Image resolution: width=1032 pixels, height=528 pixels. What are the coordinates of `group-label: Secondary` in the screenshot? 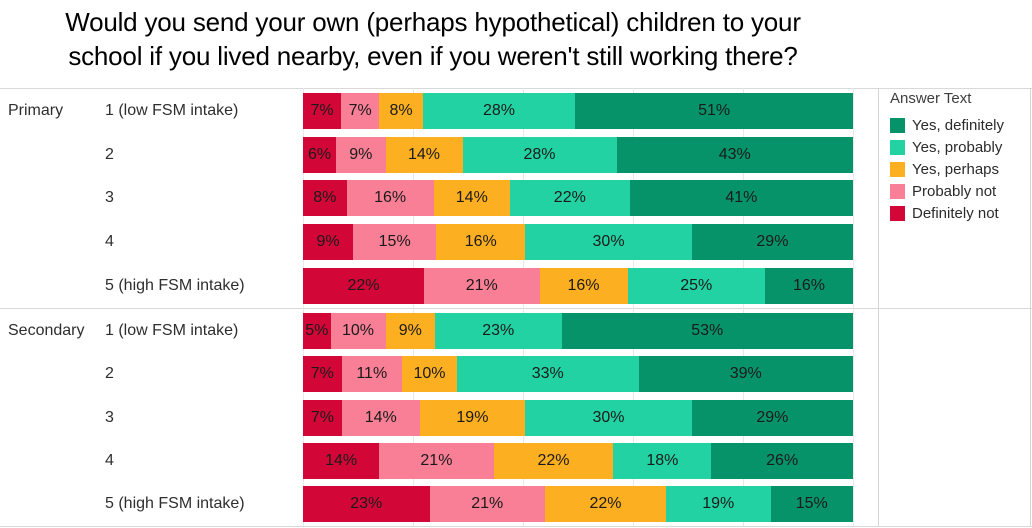 It's located at (46, 330).